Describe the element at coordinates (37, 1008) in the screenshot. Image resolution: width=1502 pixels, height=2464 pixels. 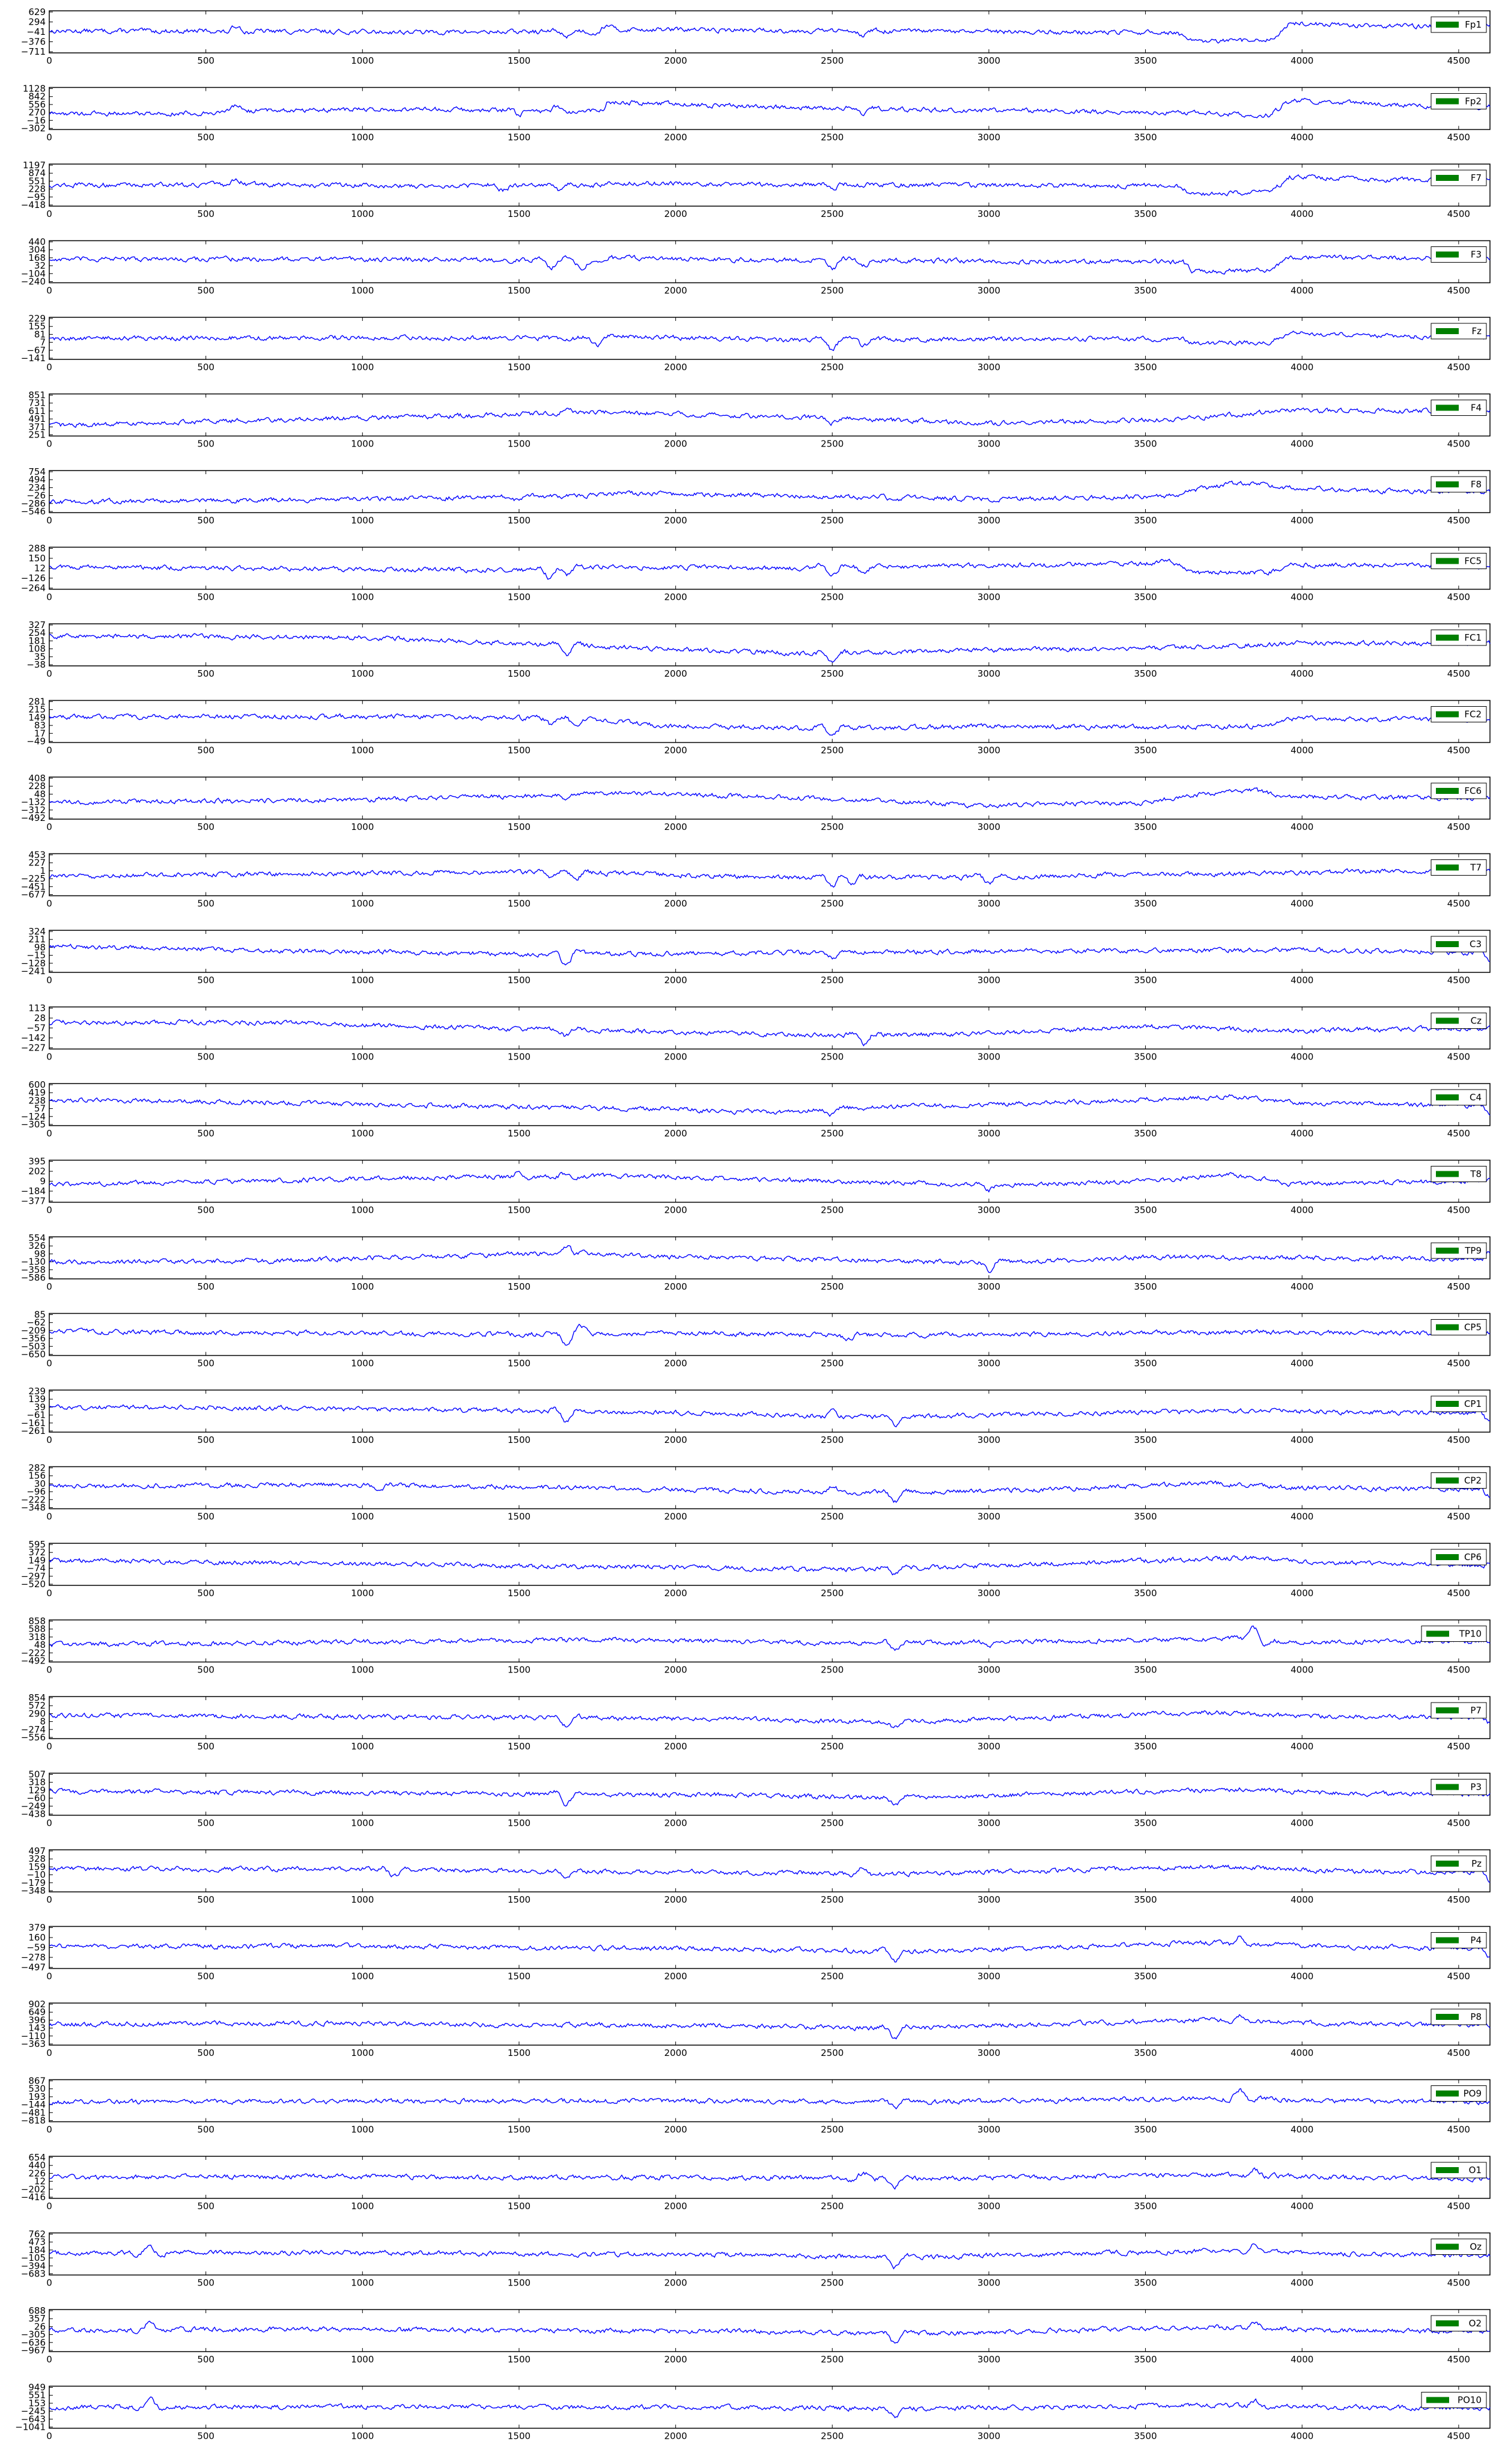
I see `y-tick-label: 113` at that location.